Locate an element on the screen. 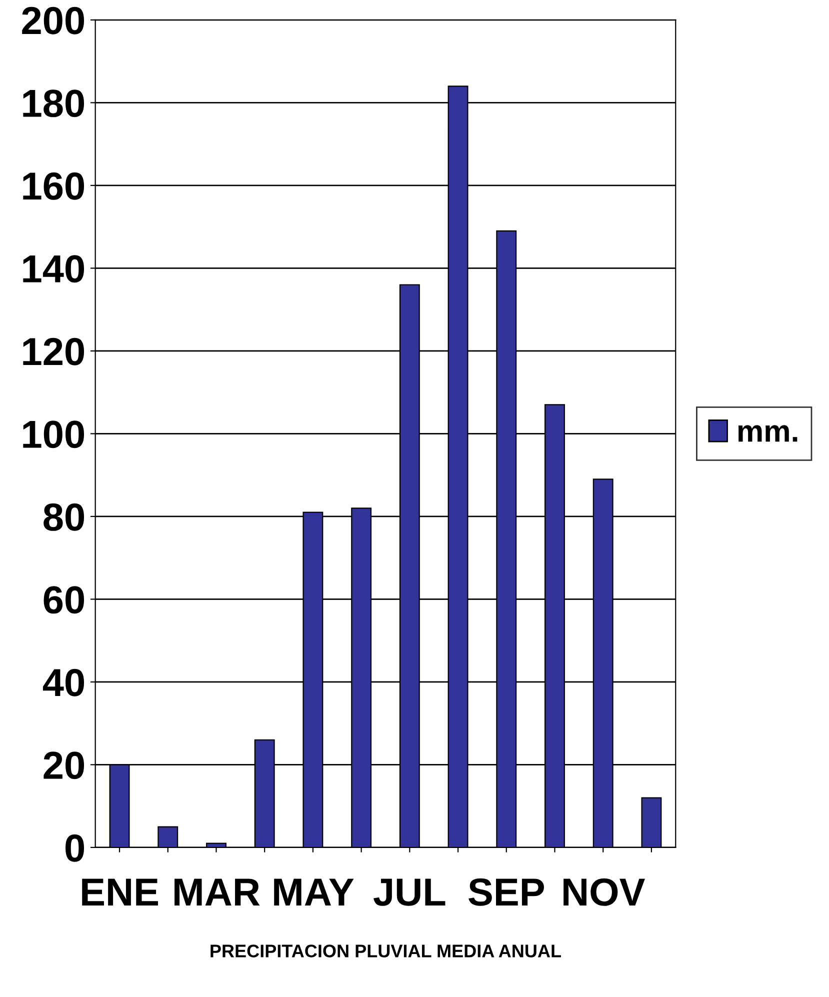 This screenshot has width=829, height=997. x-axis-title: PRECIPITACION PLUVIAL MEDIA ANUAL is located at coordinates (385, 951).